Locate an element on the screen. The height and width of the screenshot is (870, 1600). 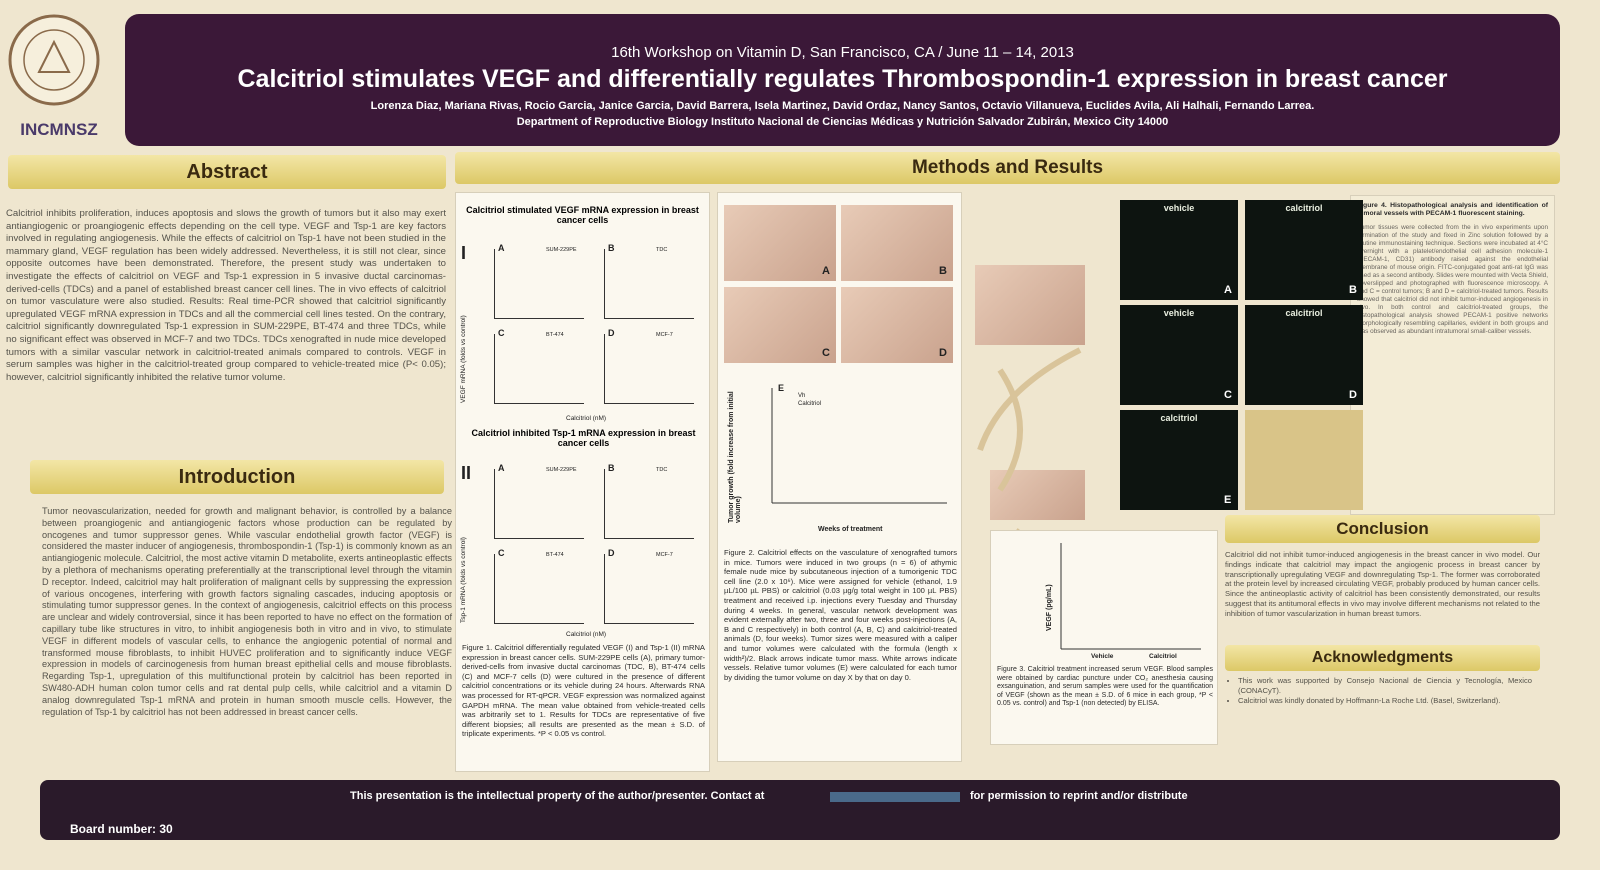
empty-tile is located at coordinates (1304, 460).